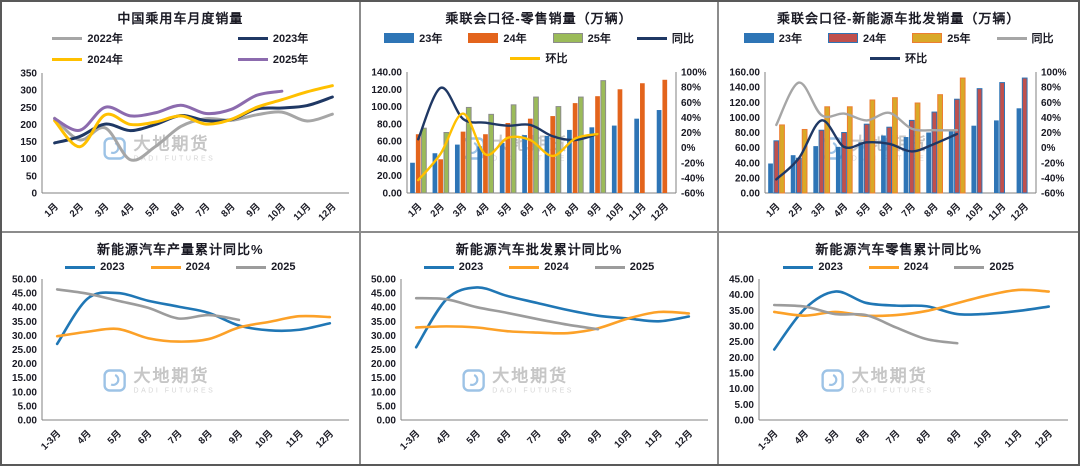  I want to click on svg-text: 10月, so click(615, 212).